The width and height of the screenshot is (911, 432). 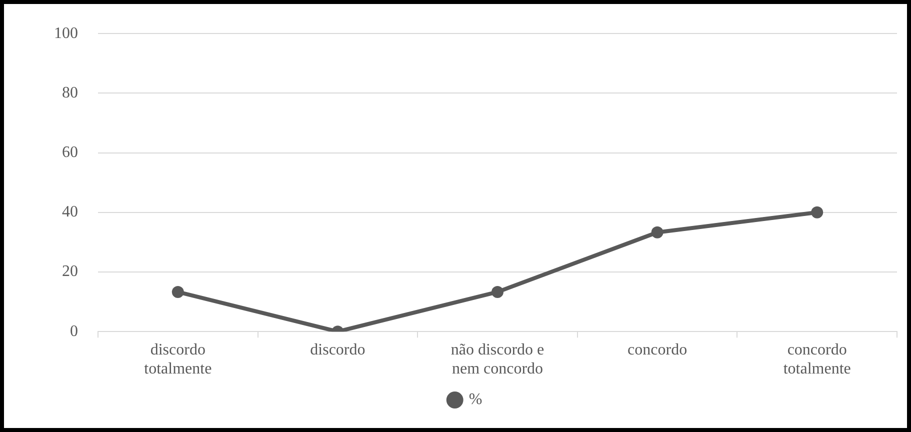 I want to click on legend-label: %, so click(x=475, y=399).